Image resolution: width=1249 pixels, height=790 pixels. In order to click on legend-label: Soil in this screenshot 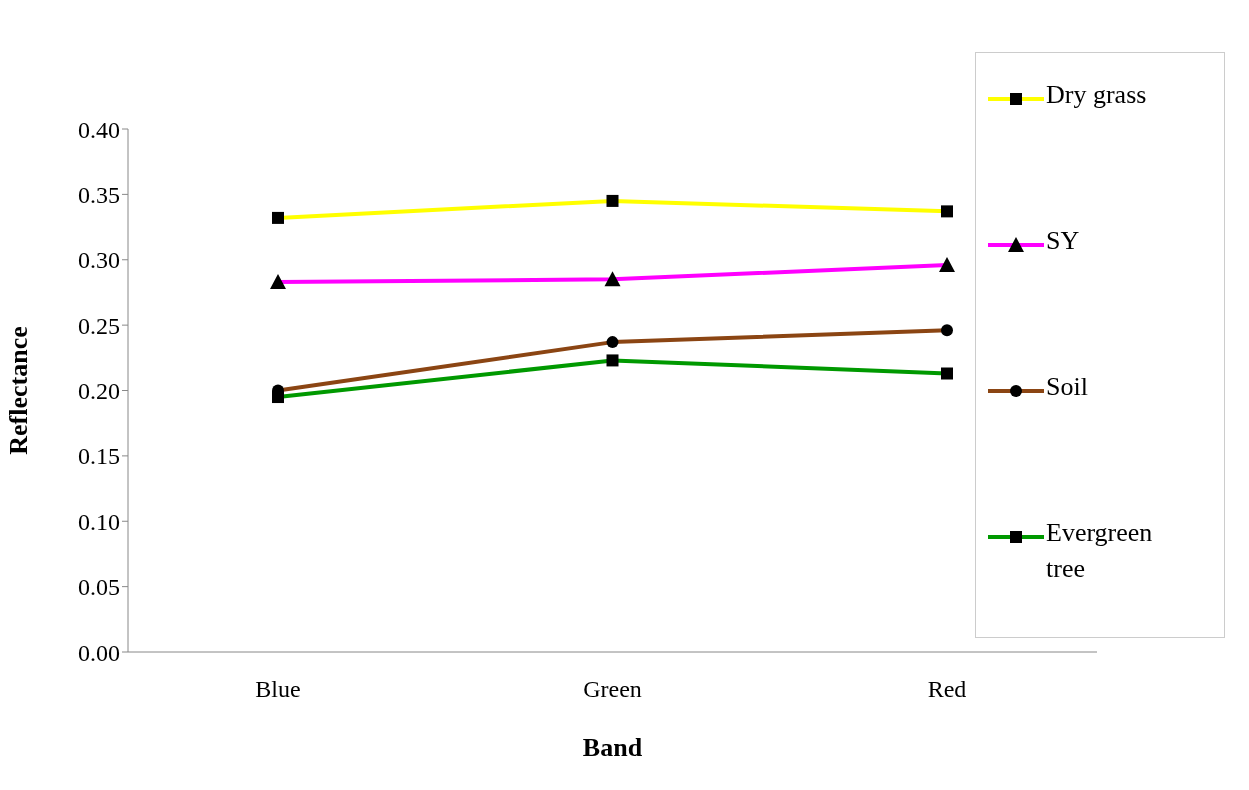, I will do `click(1067, 387)`.